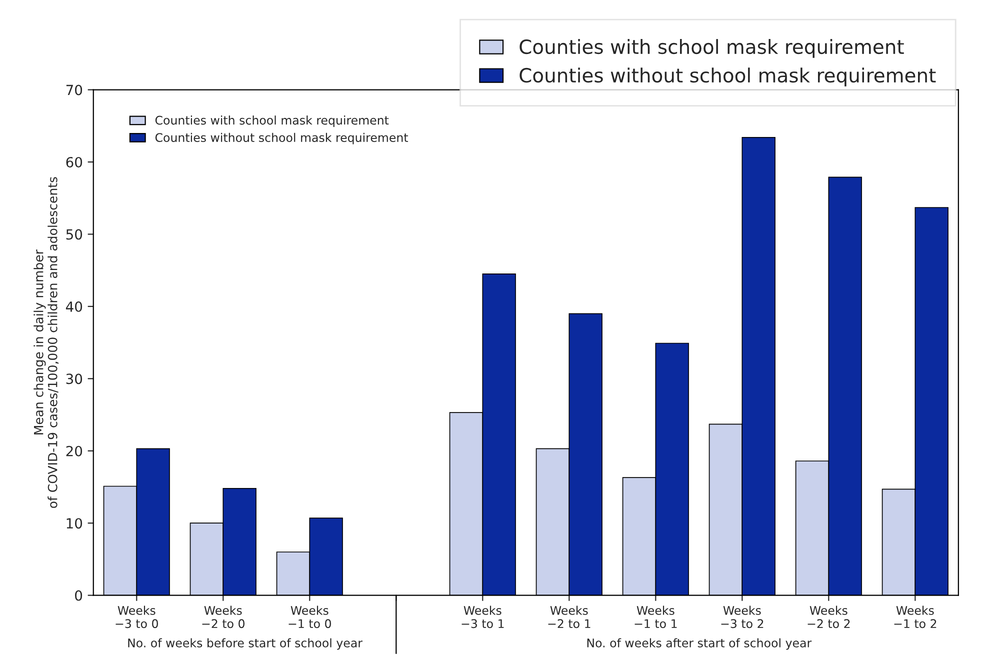  What do you see at coordinates (699, 644) in the screenshot?
I see `text: No. of weeks after start of school year` at bounding box center [699, 644].